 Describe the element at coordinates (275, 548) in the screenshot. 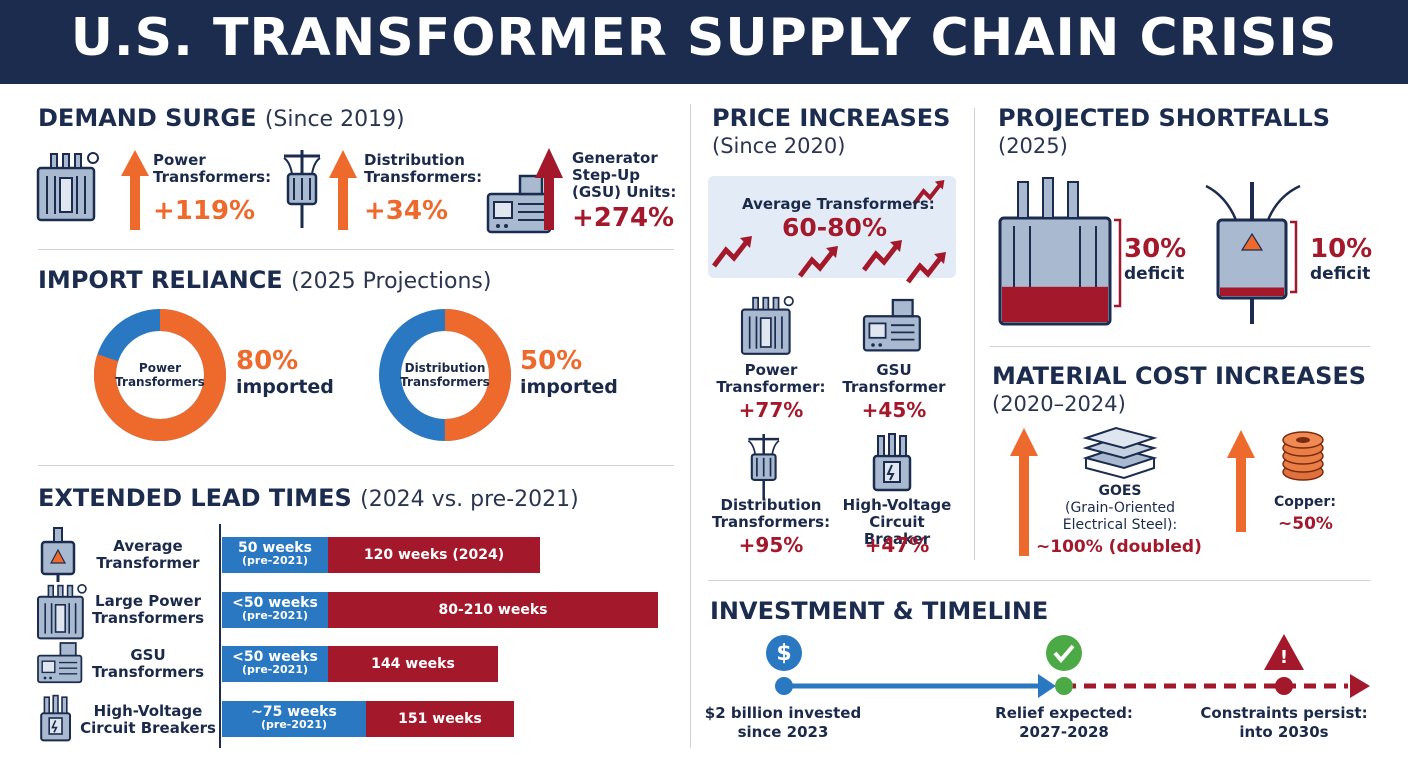

I see `bar-label: 50 weeks` at that location.